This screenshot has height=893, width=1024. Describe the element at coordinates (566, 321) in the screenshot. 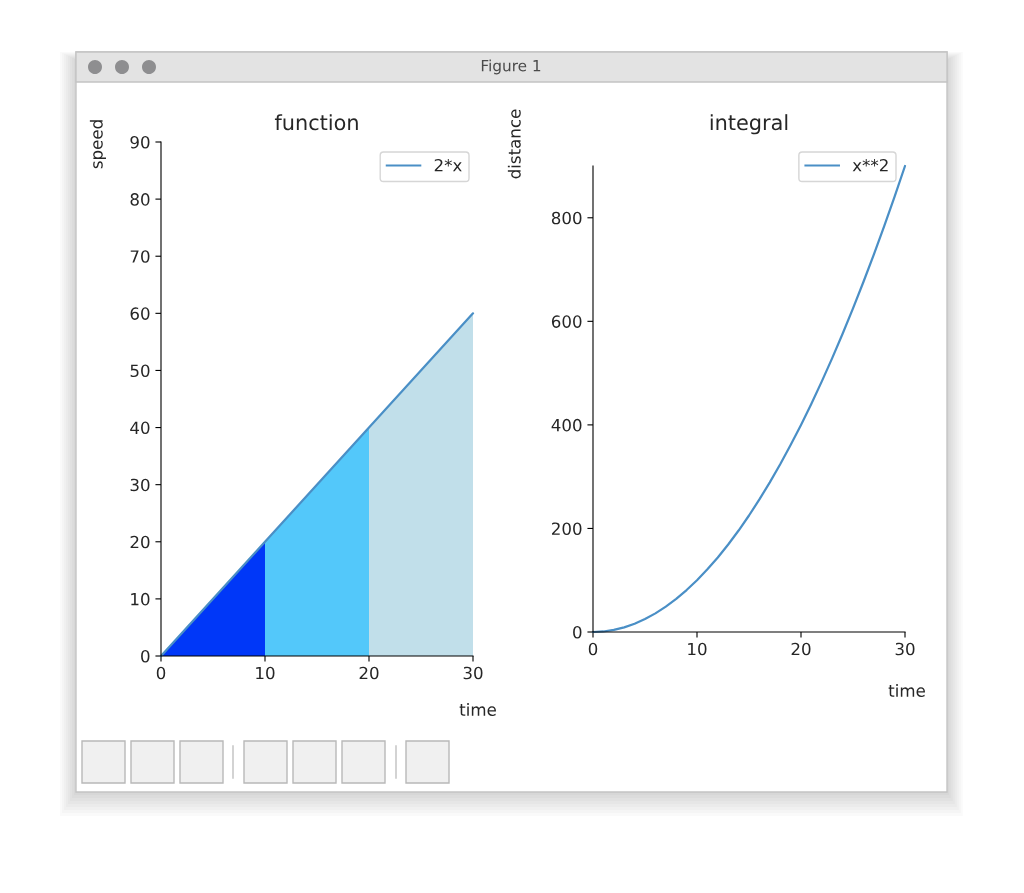

I see `y-tick-label: 600` at that location.